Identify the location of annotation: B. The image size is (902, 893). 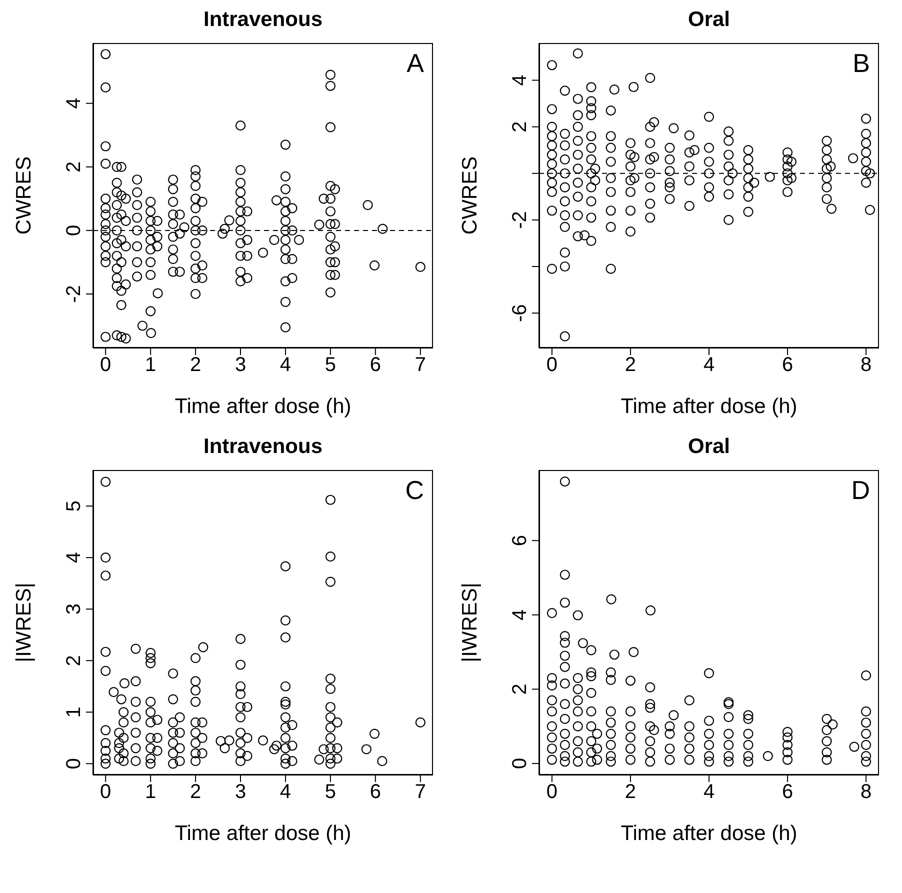
(861, 63).